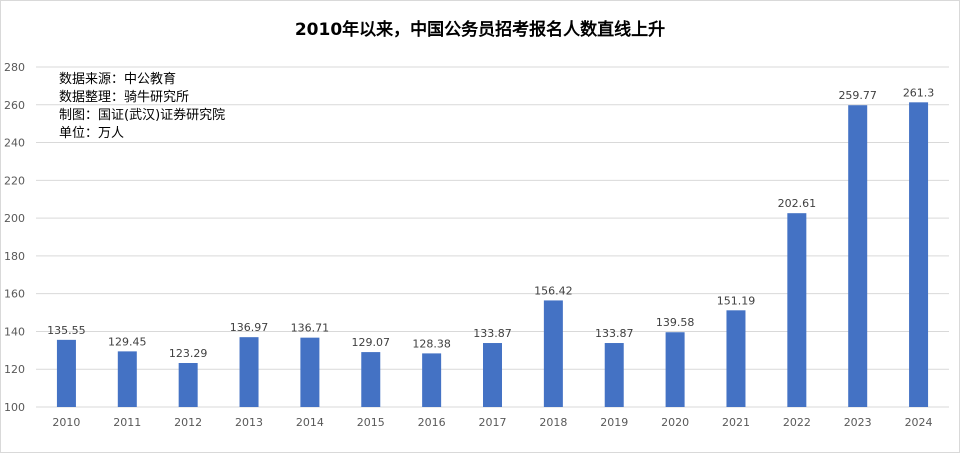 The image size is (960, 453). Describe the element at coordinates (127, 422) in the screenshot. I see `x-tick-label: 2011` at that location.